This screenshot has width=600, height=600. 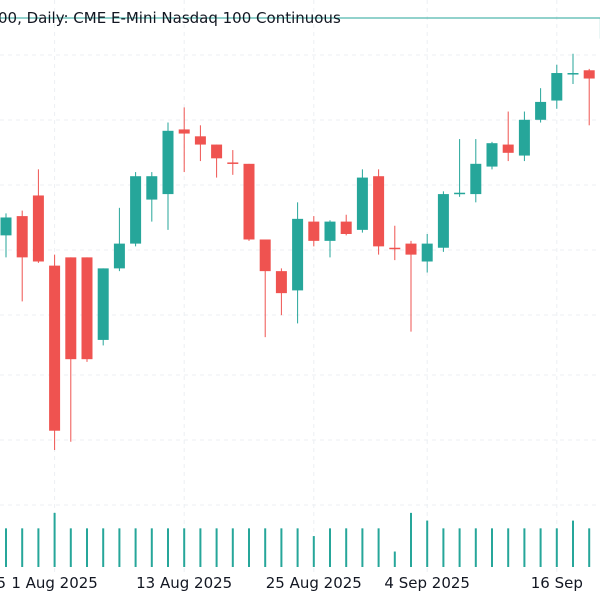 What do you see at coordinates (184, 583) in the screenshot?
I see `x-tick-label: 13 Aug 2025` at bounding box center [184, 583].